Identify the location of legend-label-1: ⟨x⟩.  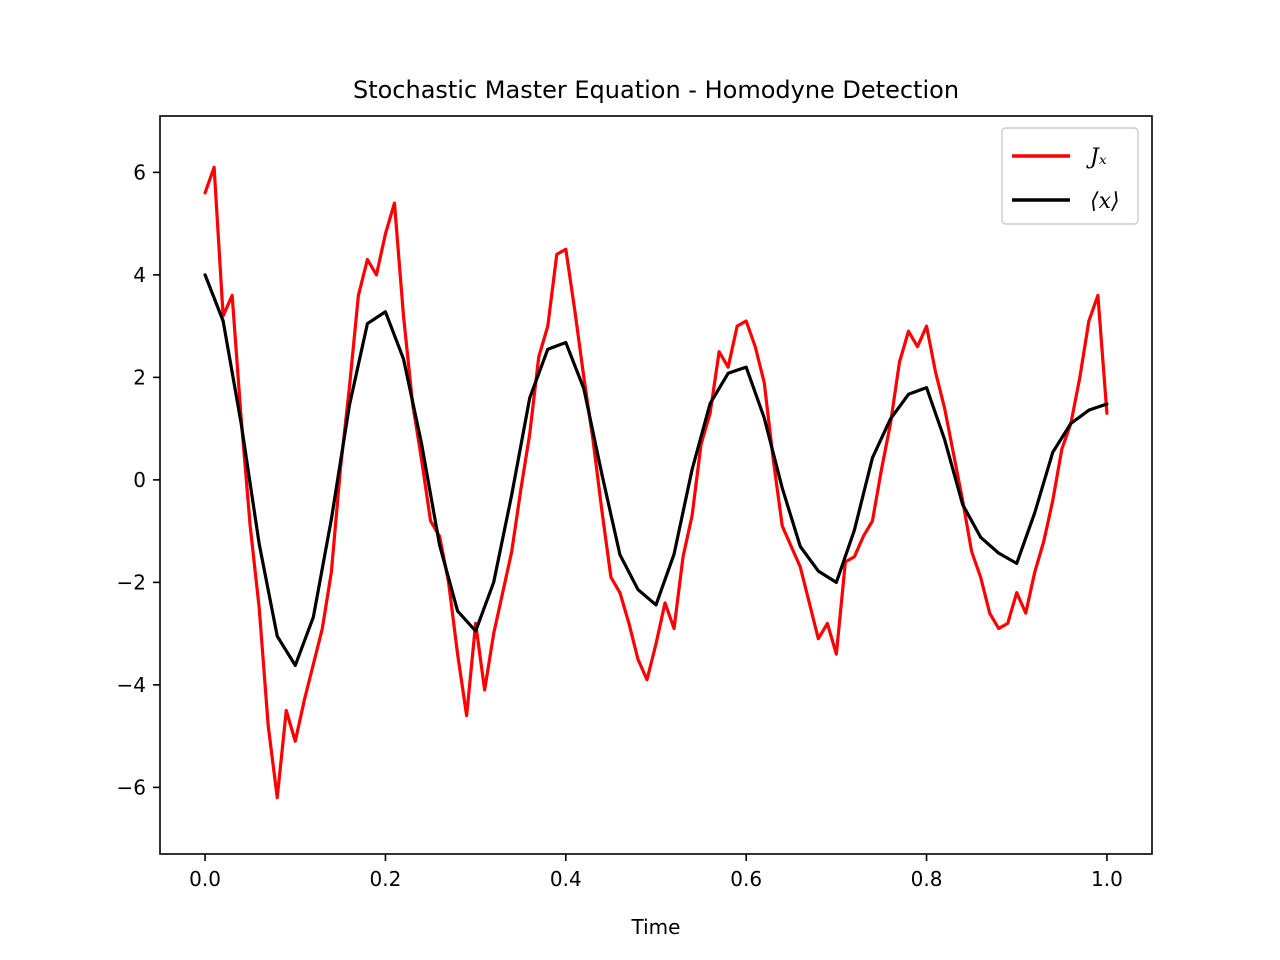
(1105, 201).